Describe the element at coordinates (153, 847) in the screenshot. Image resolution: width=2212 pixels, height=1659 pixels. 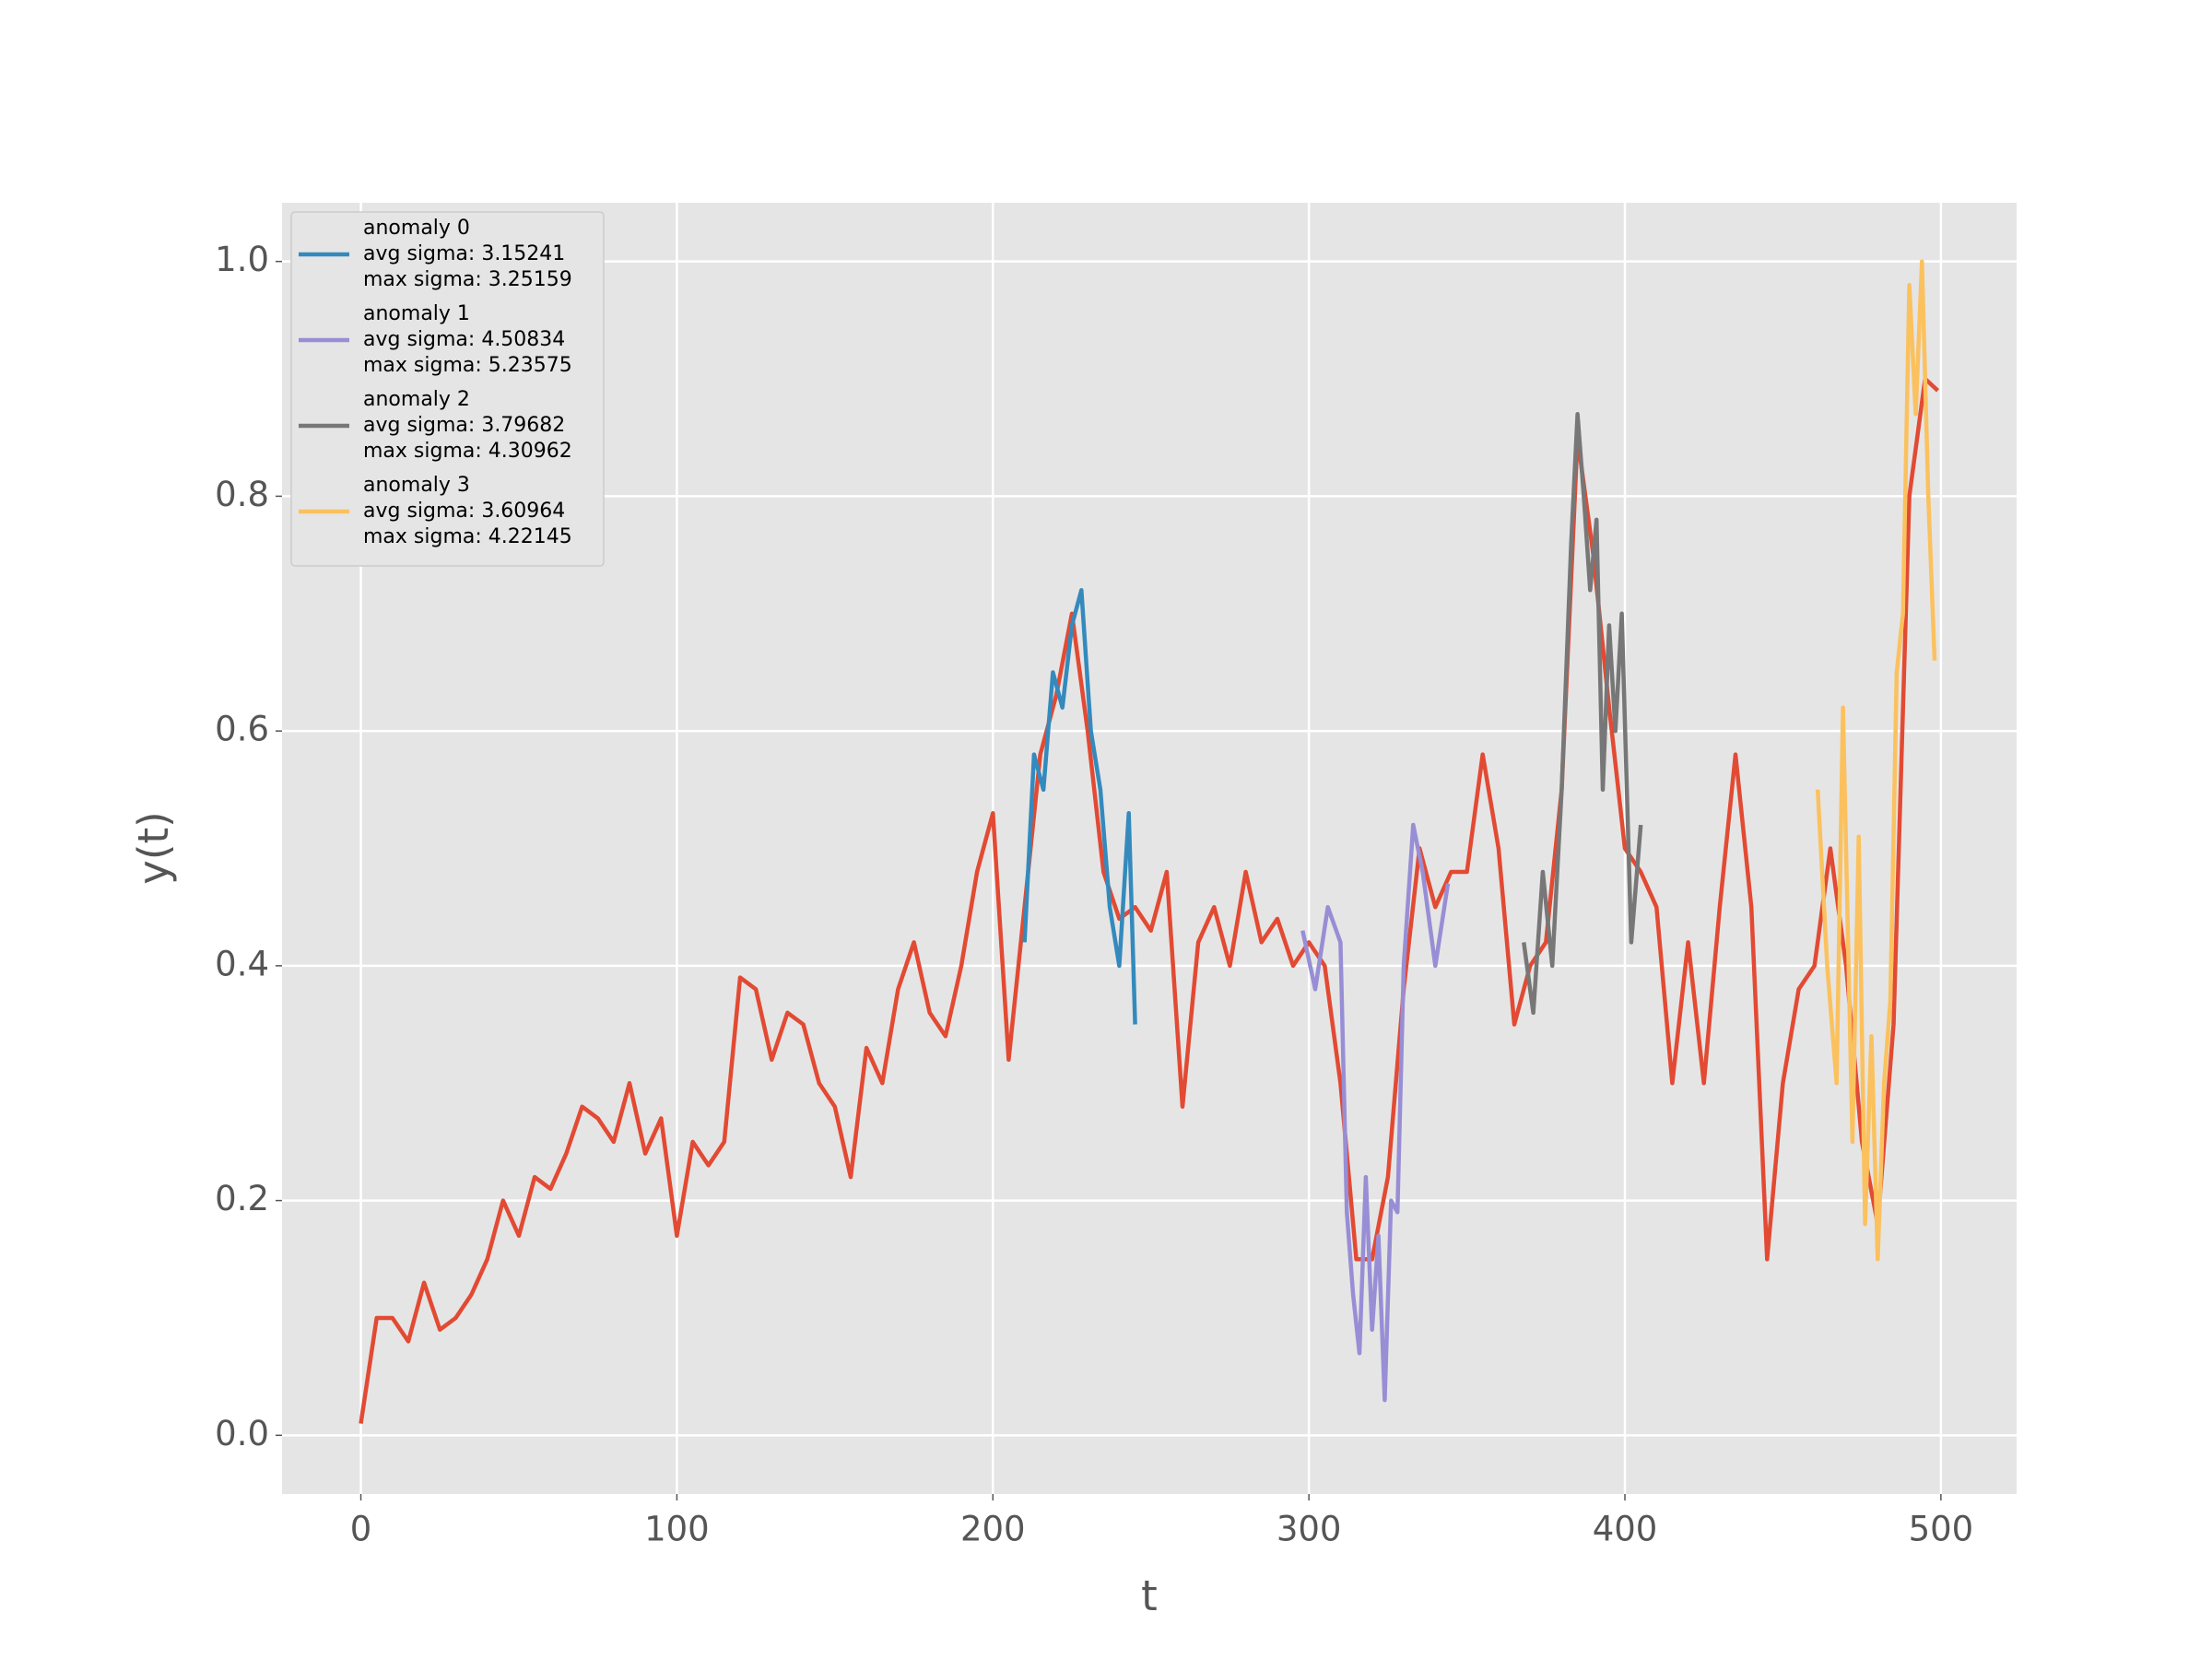
I see `y-axis-label: y(t)` at that location.